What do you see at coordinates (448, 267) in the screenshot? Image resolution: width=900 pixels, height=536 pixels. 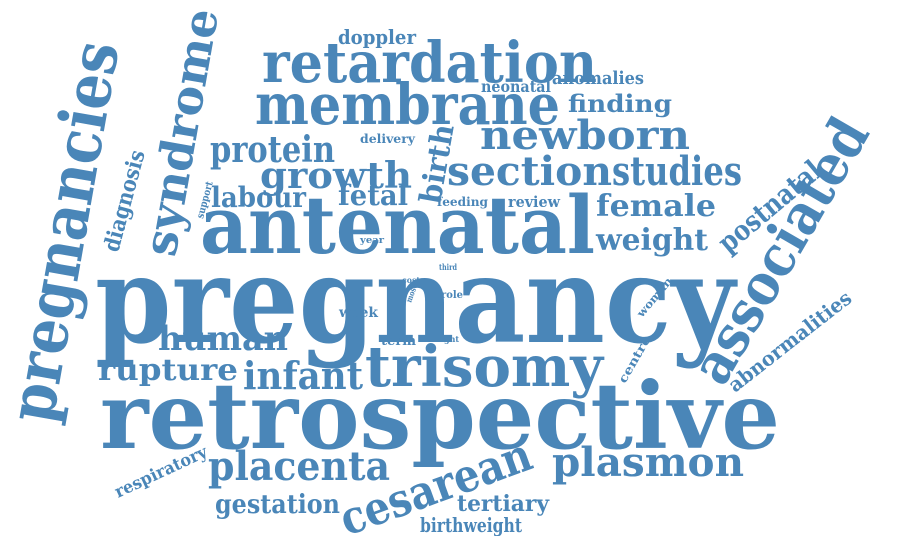 I see `word-third: third` at bounding box center [448, 267].